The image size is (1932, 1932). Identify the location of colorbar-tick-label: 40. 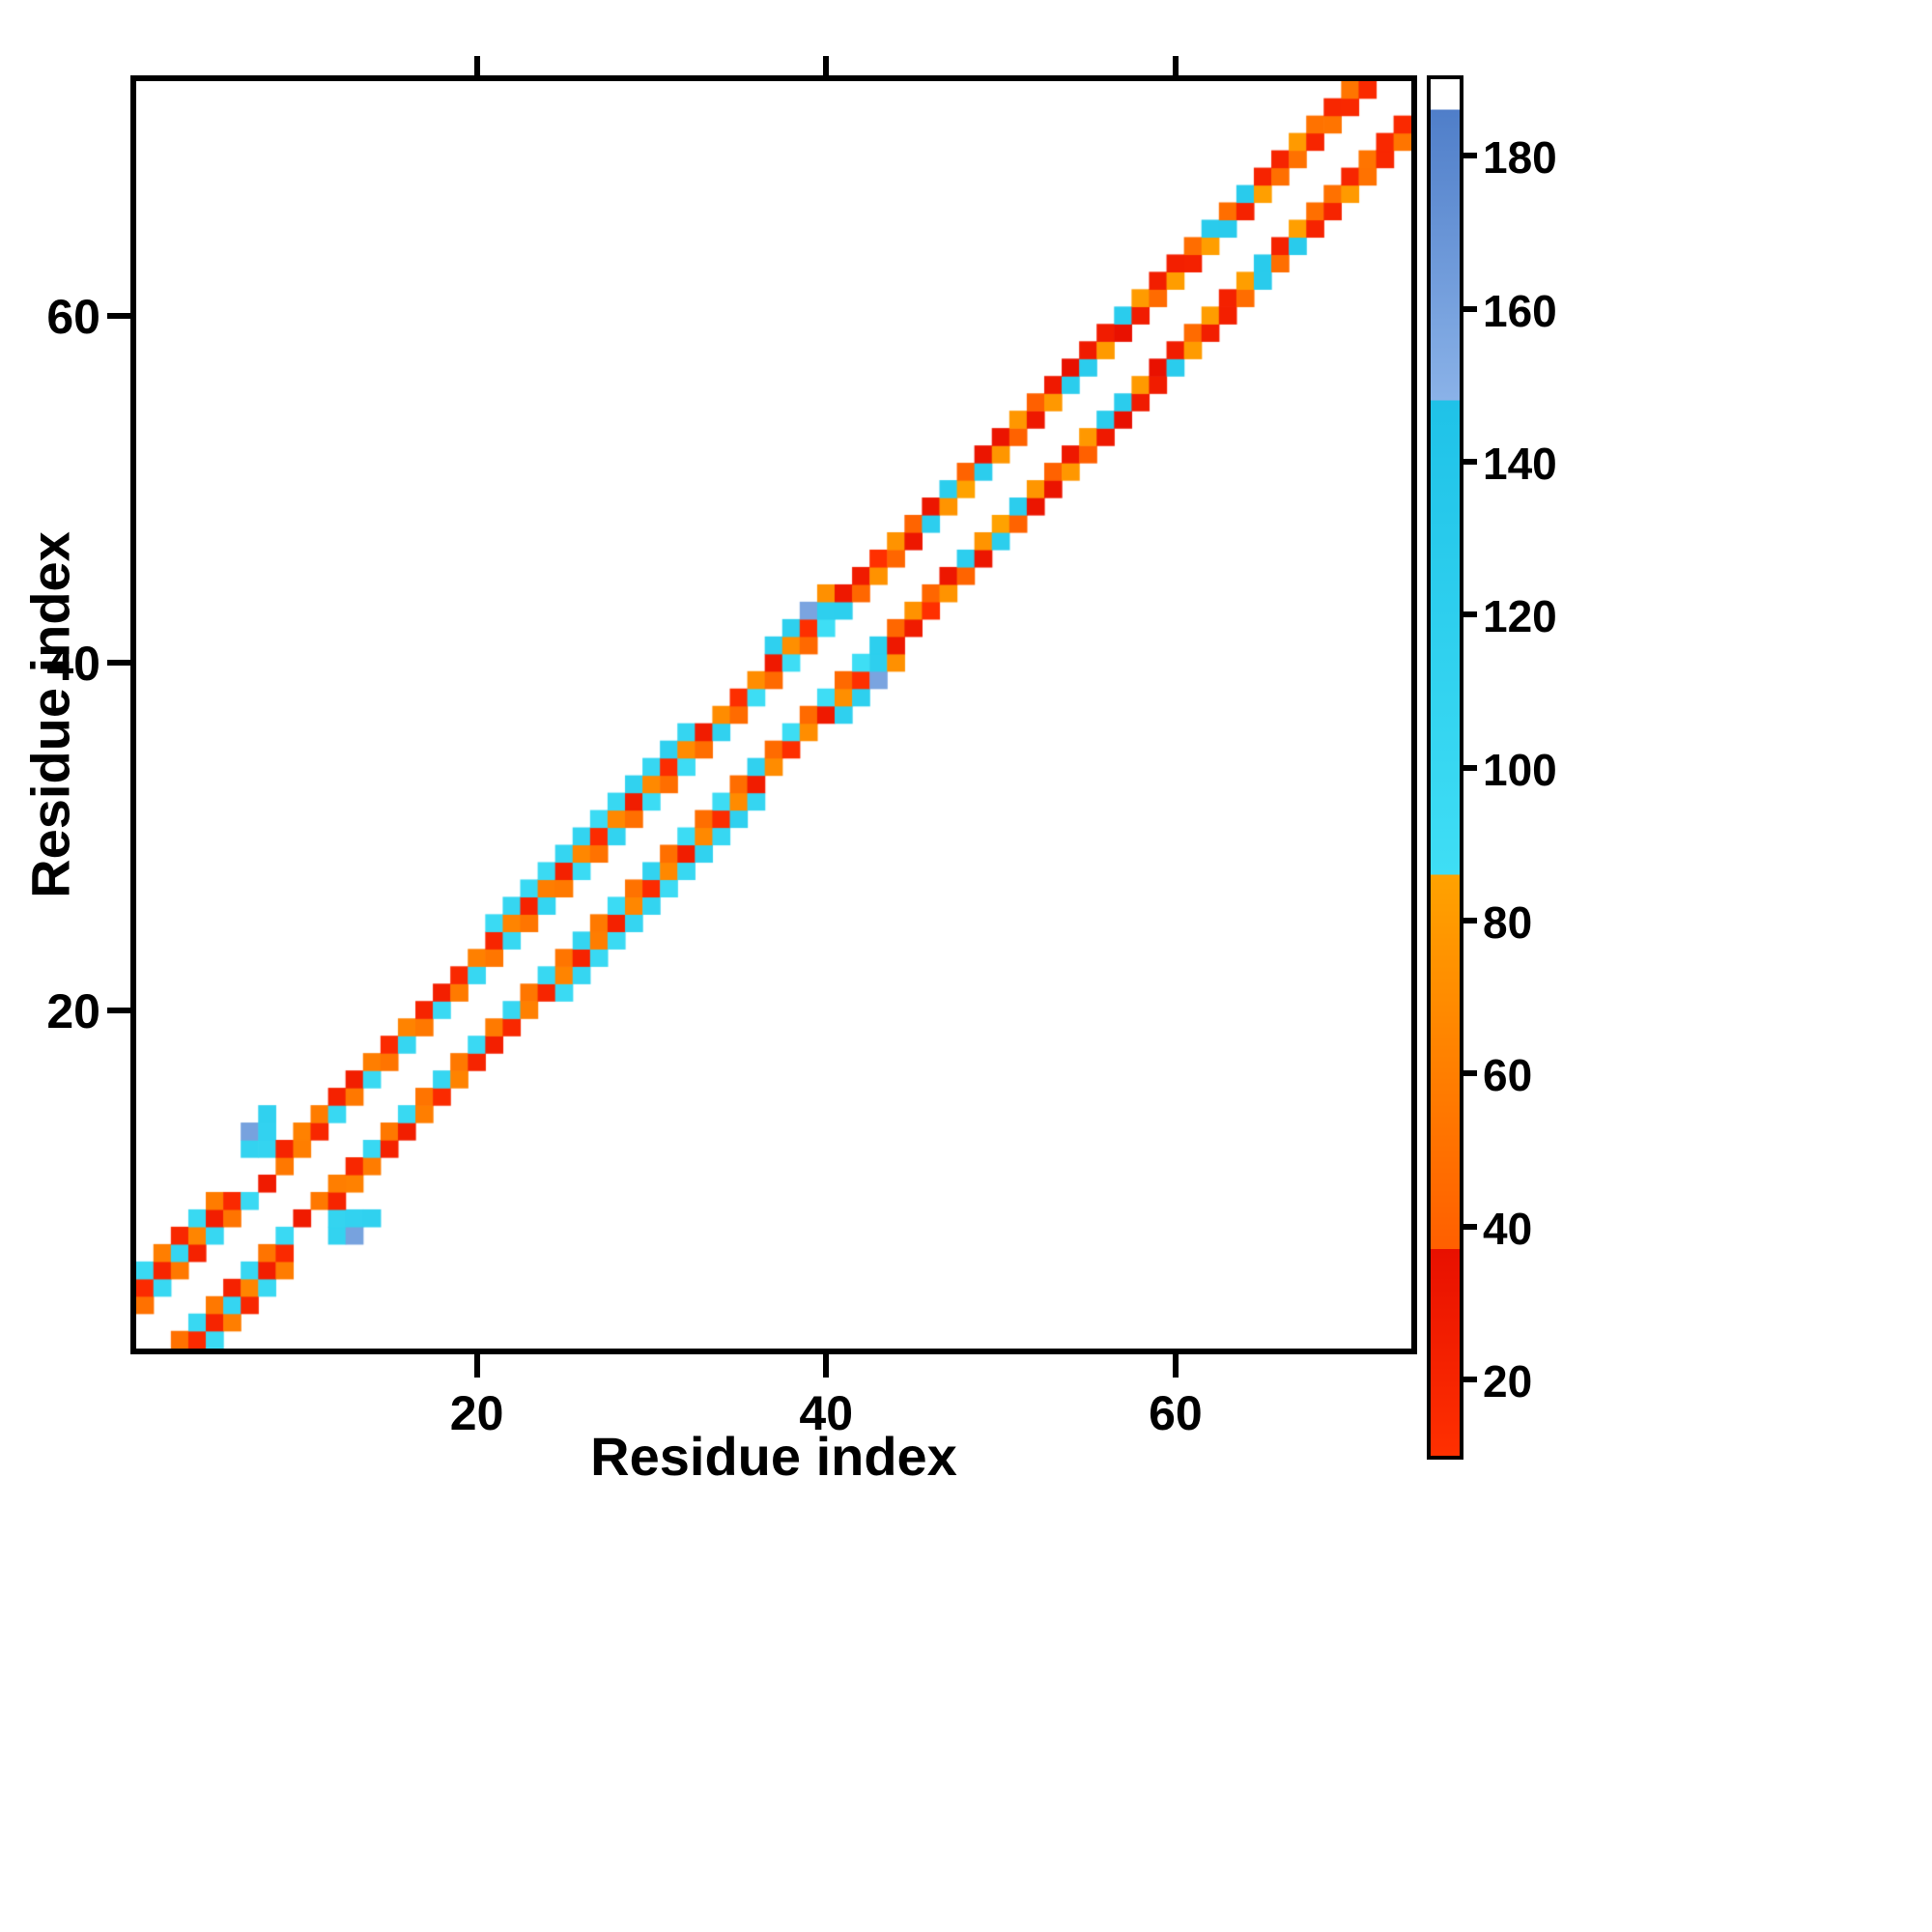
(1508, 1228).